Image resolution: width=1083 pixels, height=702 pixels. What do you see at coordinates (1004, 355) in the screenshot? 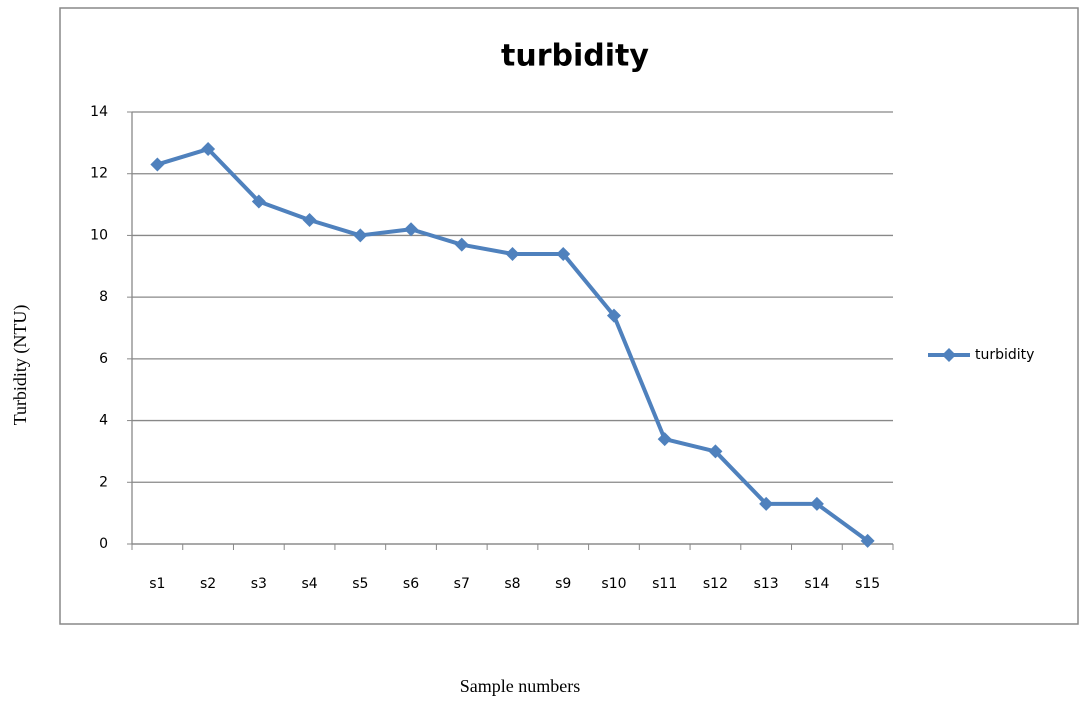
I see `legend-label: turbidity` at bounding box center [1004, 355].